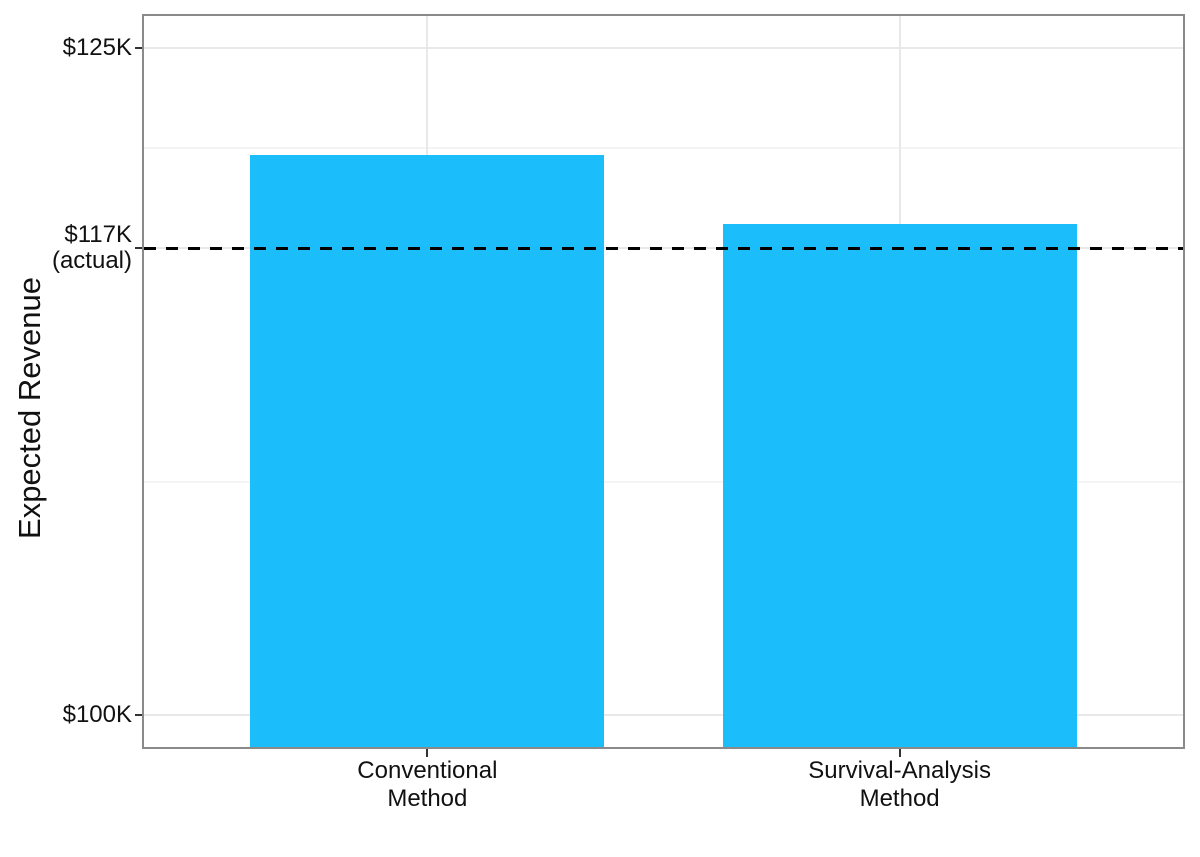  What do you see at coordinates (97, 714) in the screenshot?
I see `y-axis-tick-label-line: $100K` at bounding box center [97, 714].